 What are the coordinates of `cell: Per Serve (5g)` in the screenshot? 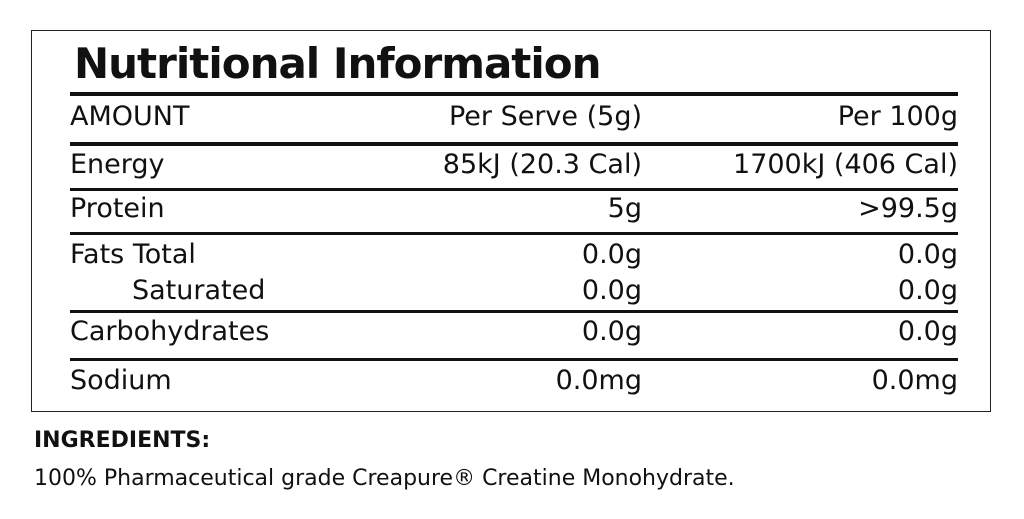 It's located at (545, 116).